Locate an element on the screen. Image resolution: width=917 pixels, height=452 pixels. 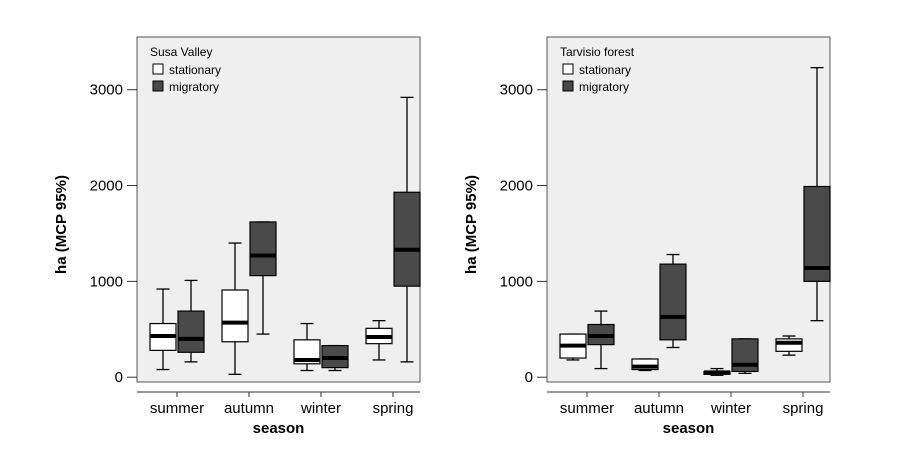
legend: Susa Valley stationary migratory is located at coordinates (185, 69).